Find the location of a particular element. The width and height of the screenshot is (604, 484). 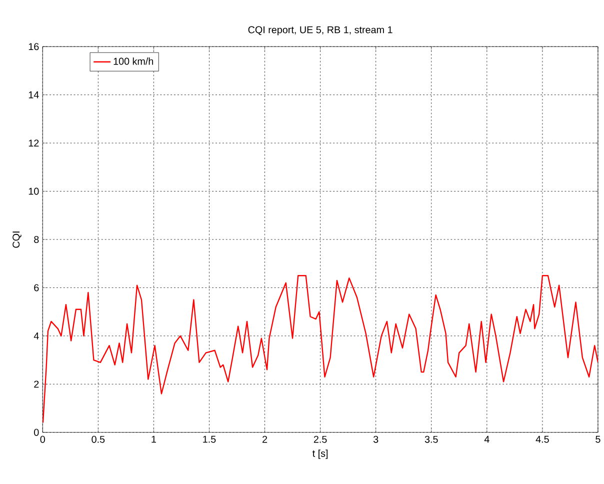

x-tick-label: 0.5 is located at coordinates (98, 439).